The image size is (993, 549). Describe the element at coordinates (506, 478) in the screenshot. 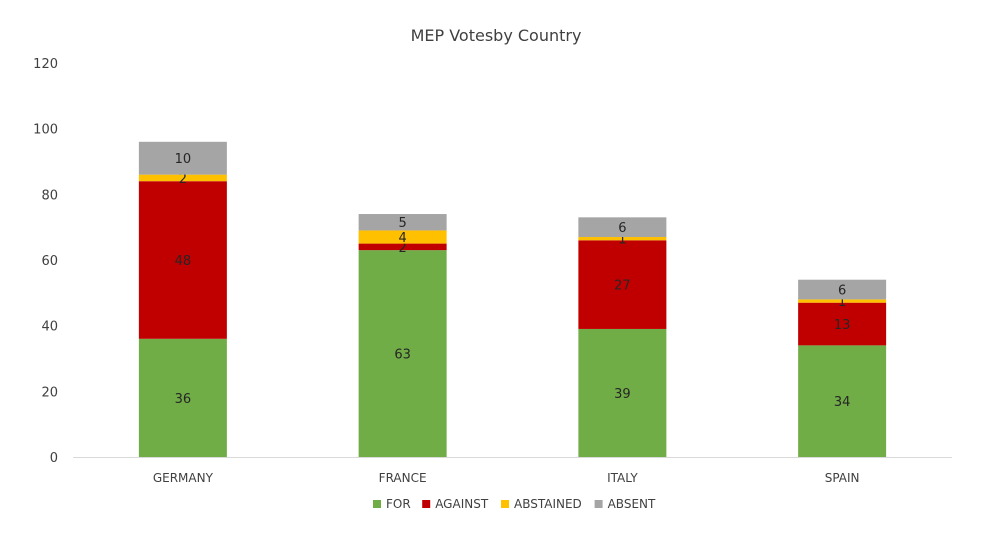

I see `x-axis: GERMANY FRANCE ITALY SPAIN` at that location.